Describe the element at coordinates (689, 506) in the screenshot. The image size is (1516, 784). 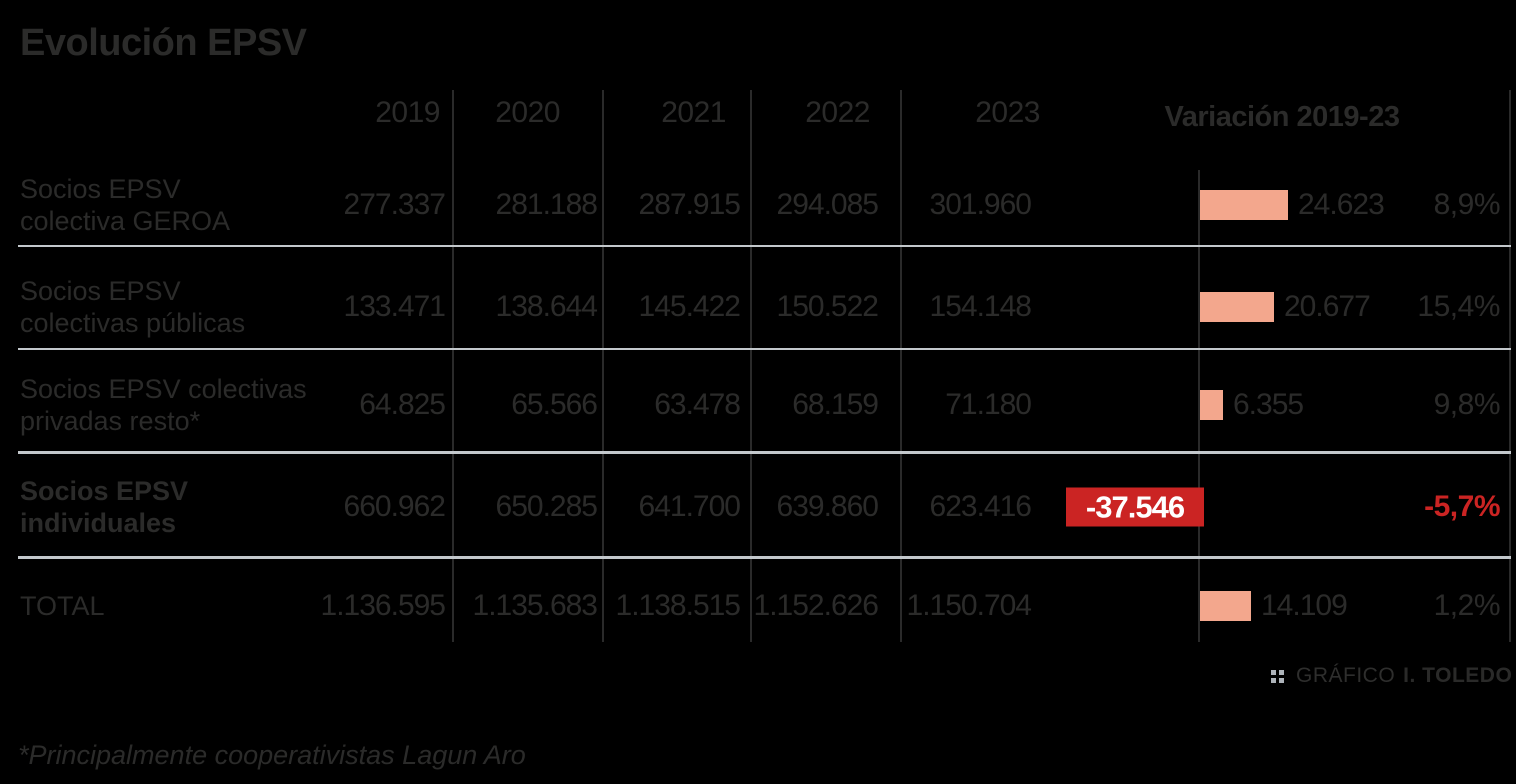
I see `value-cell: 641.700` at that location.